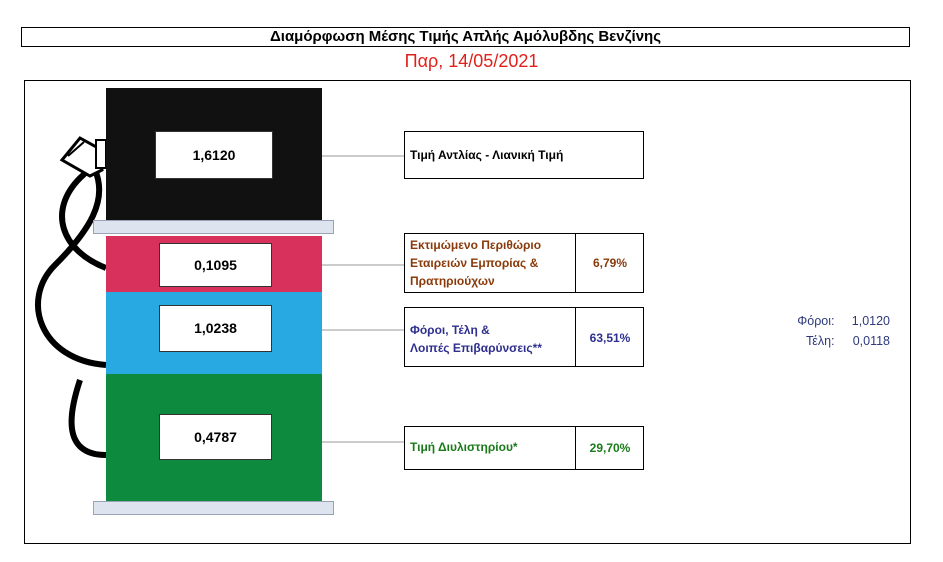 The width and height of the screenshot is (943, 562). What do you see at coordinates (610, 338) in the screenshot?
I see `taxes-percent: 63,51%` at bounding box center [610, 338].